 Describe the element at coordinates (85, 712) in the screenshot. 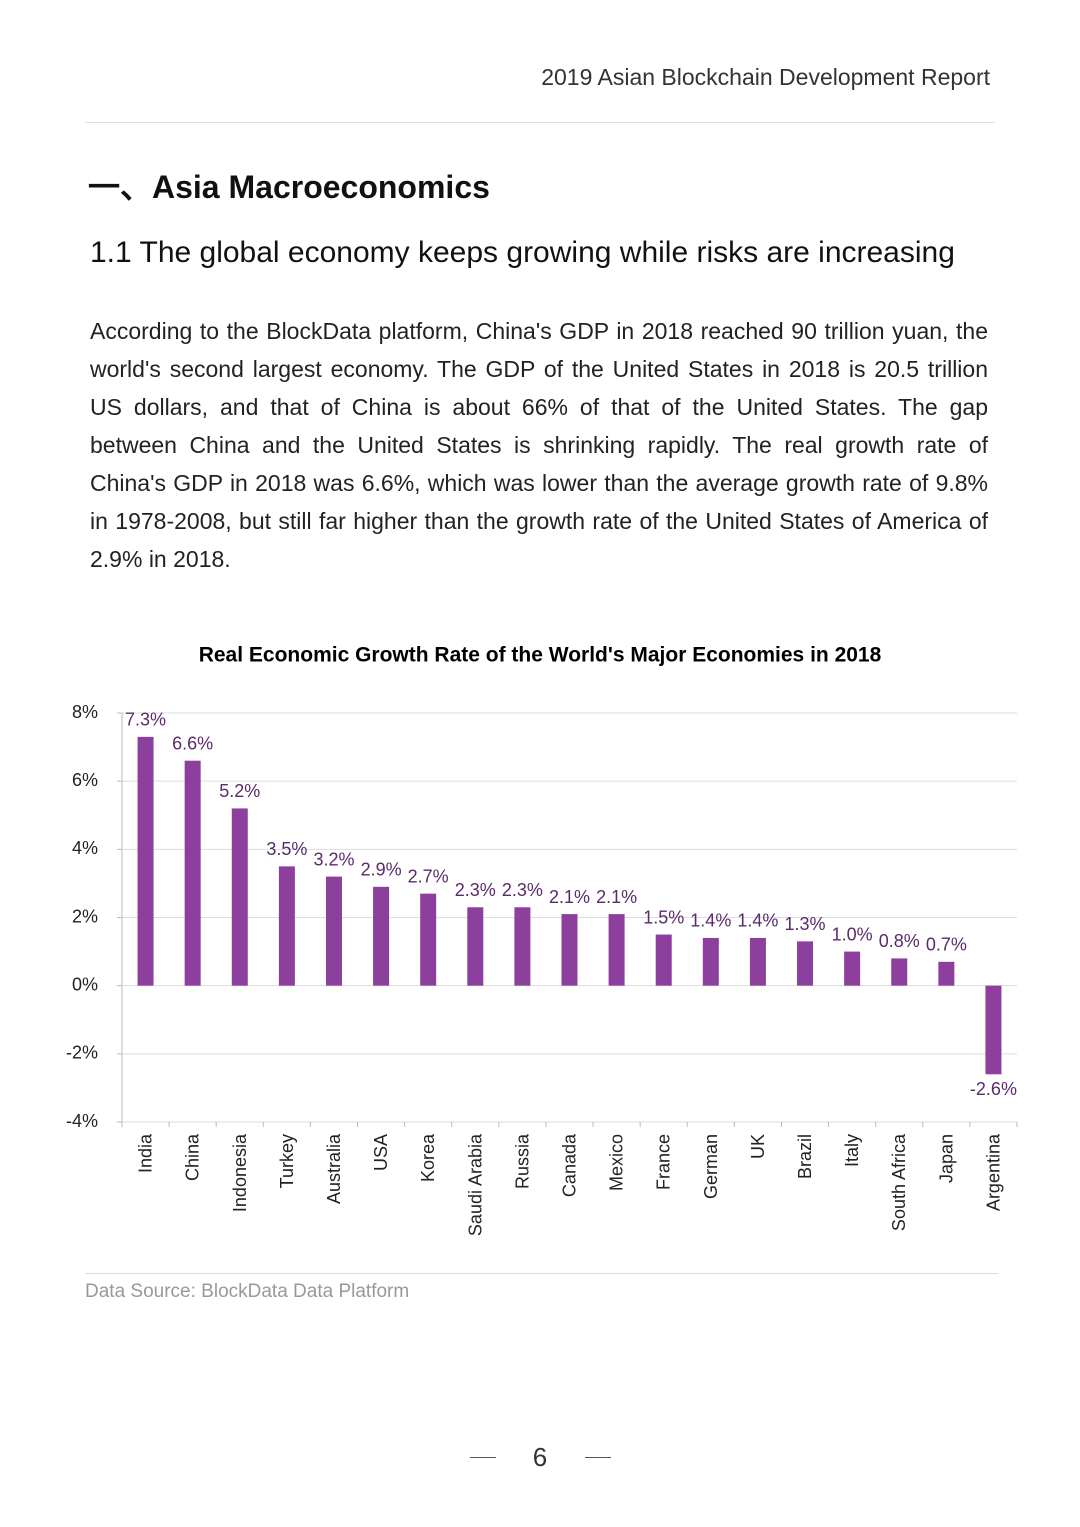

I see `y-tick-label: 8%` at that location.